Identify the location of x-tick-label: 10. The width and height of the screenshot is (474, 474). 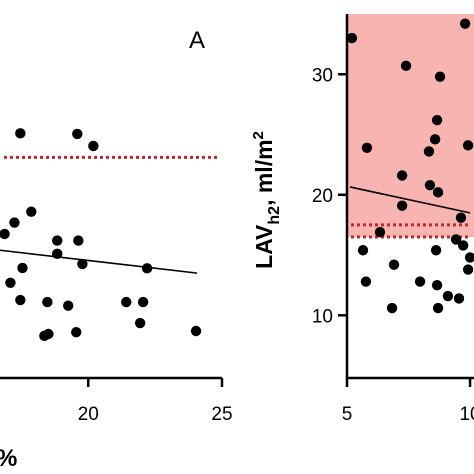
(466, 414).